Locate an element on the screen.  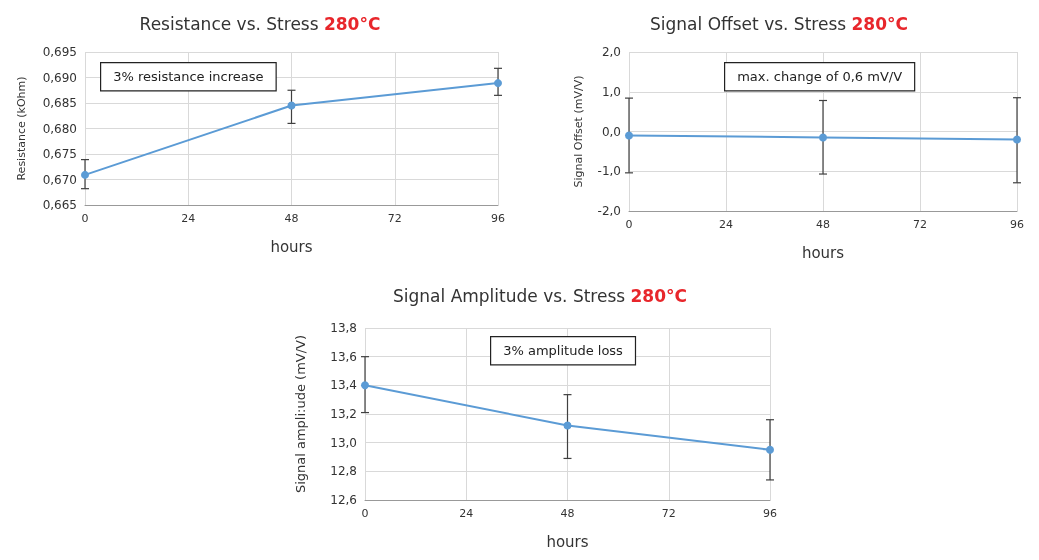
y-tick-label: -2,0 is located at coordinates (609, 211).